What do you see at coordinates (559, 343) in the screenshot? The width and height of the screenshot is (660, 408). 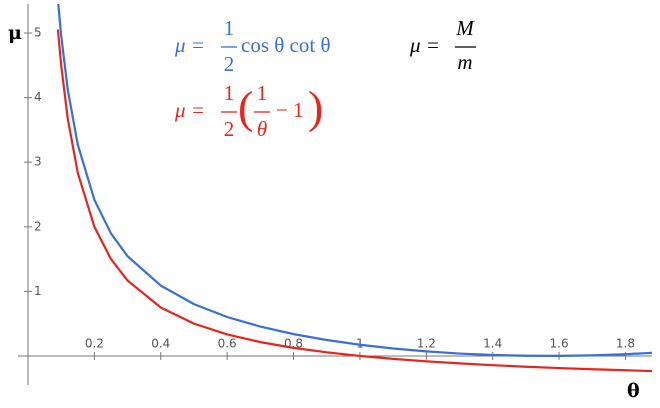 I see `x-tick-label: 1.6` at bounding box center [559, 343].